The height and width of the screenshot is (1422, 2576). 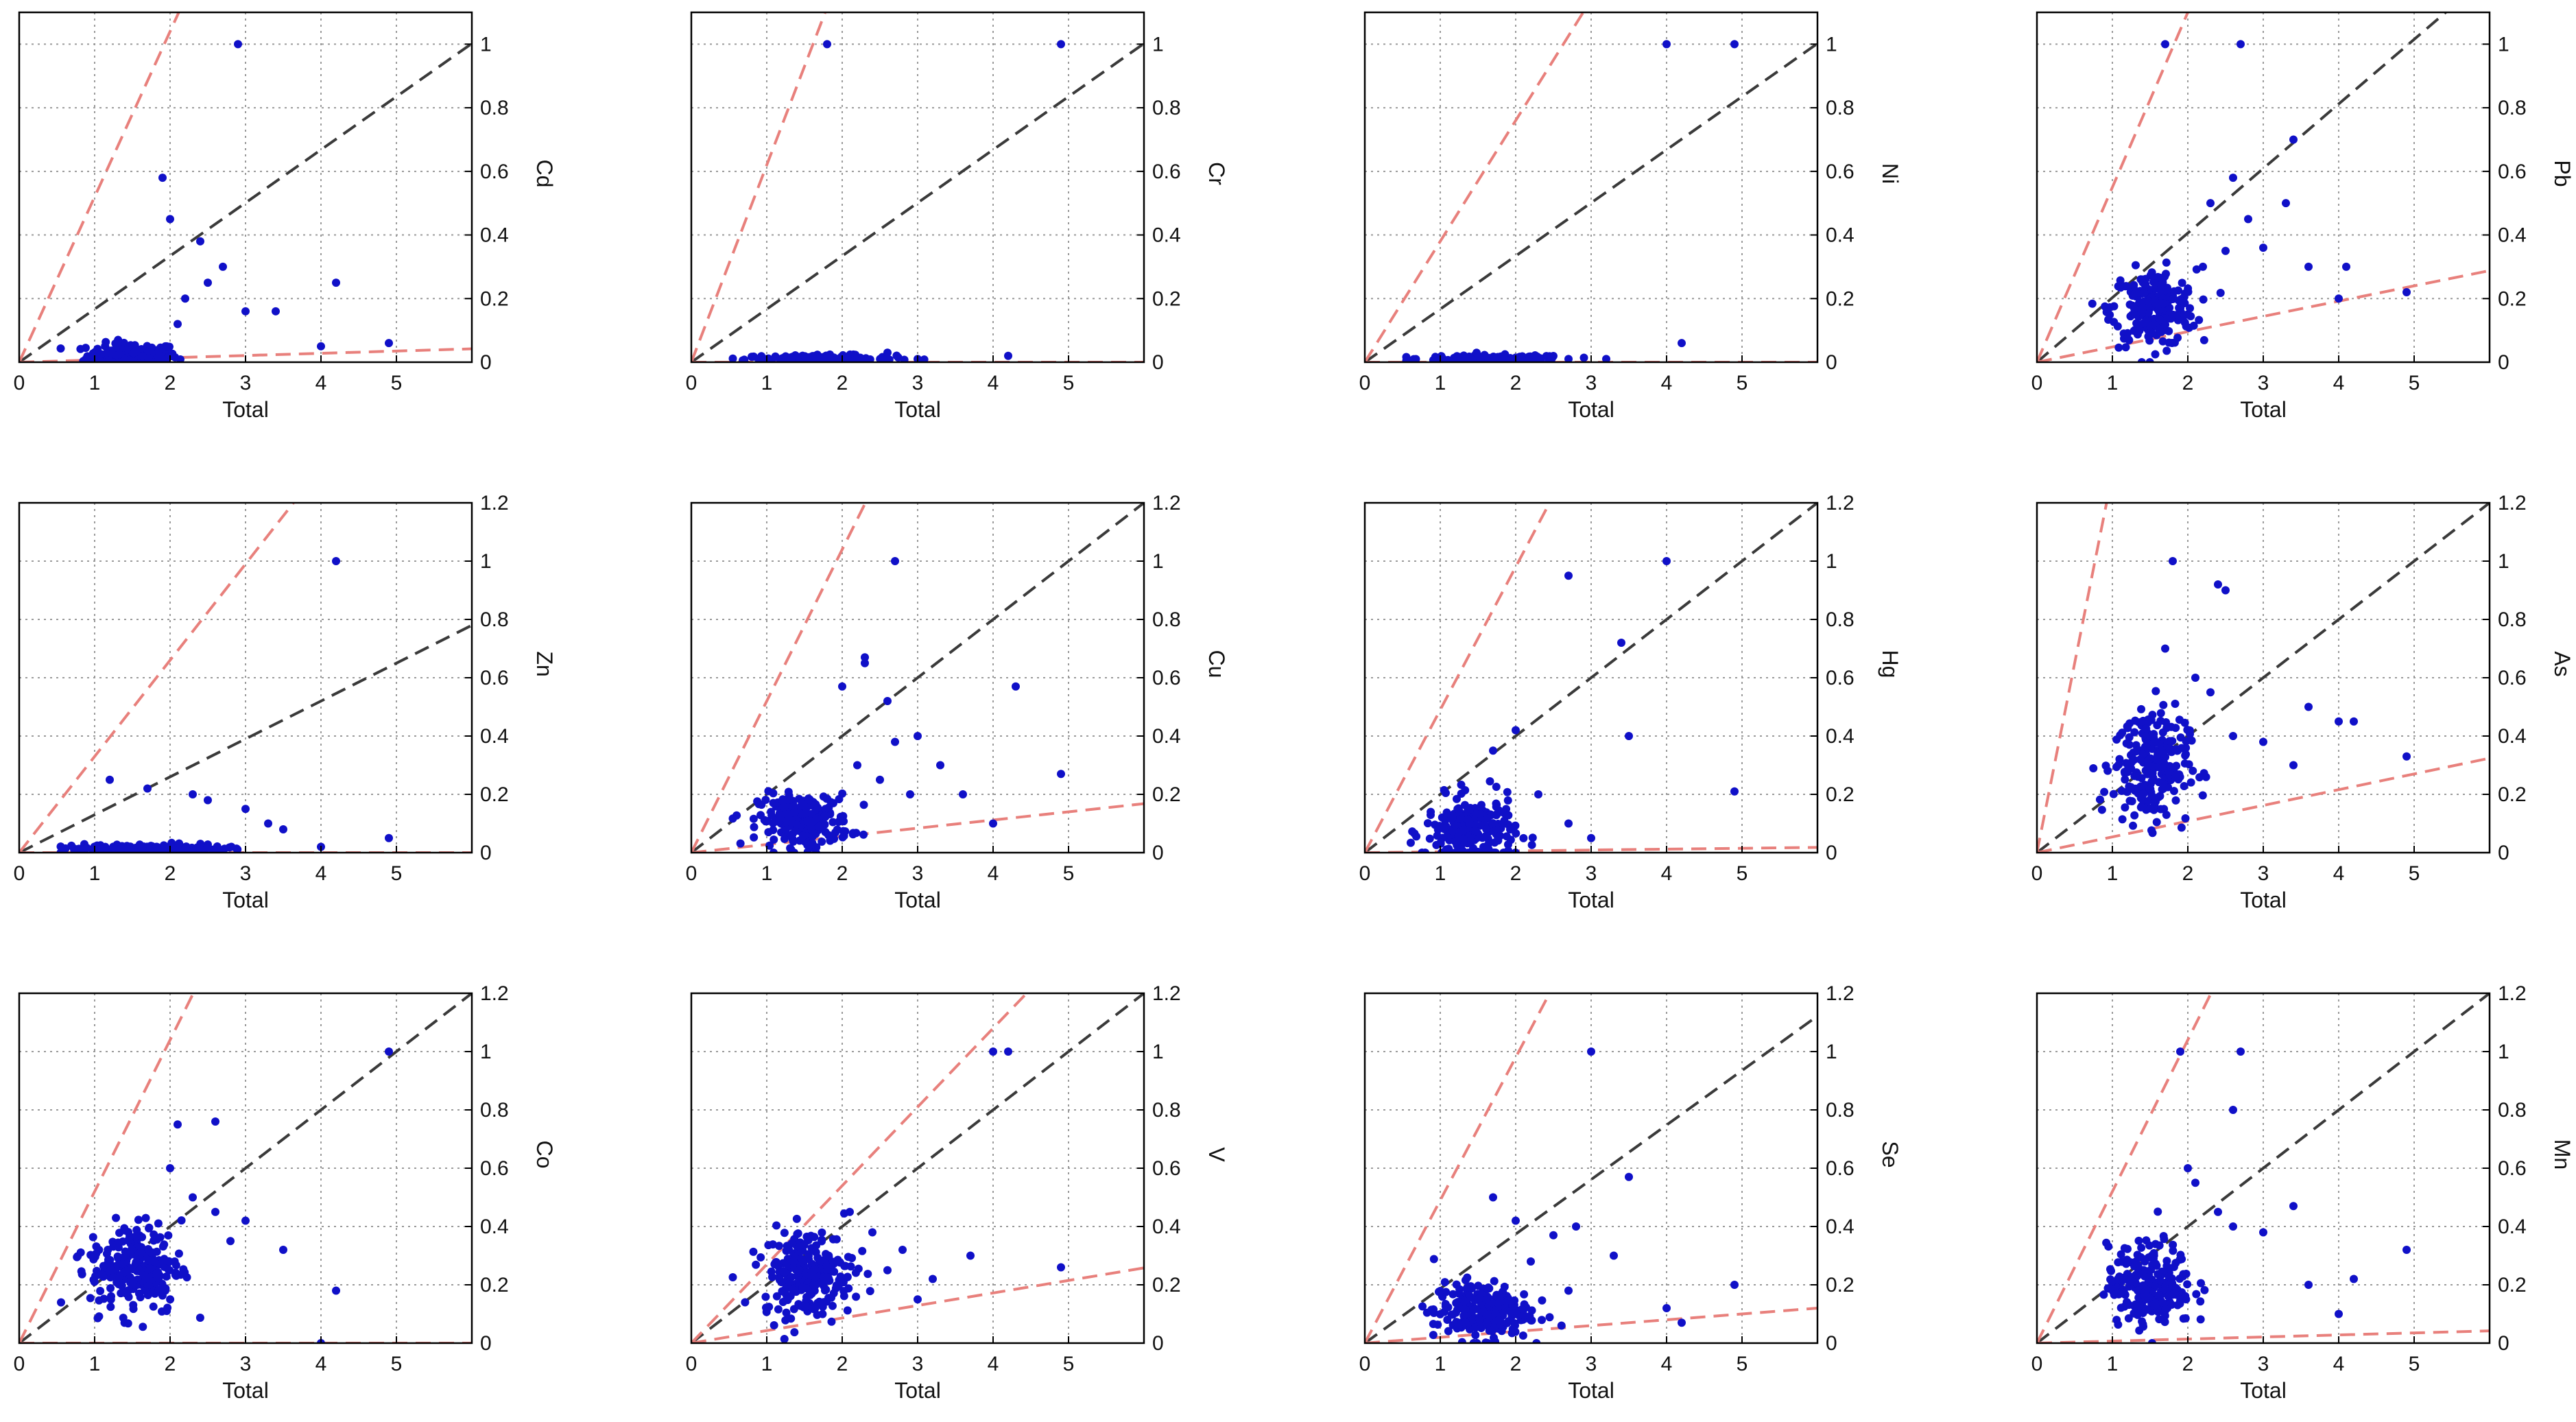 What do you see at coordinates (1591, 900) in the screenshot?
I see `x-axis-label: Total` at bounding box center [1591, 900].